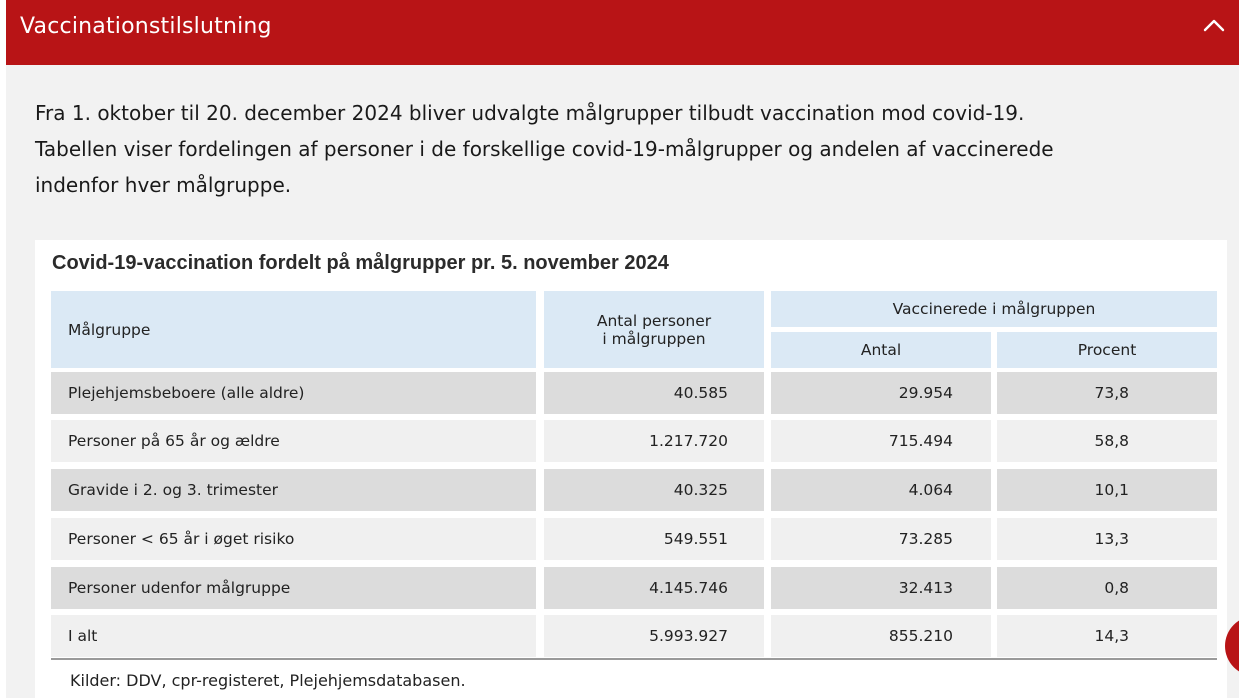 The height and width of the screenshot is (698, 1239). I want to click on table-cell-antal: 855.210, so click(881, 636).